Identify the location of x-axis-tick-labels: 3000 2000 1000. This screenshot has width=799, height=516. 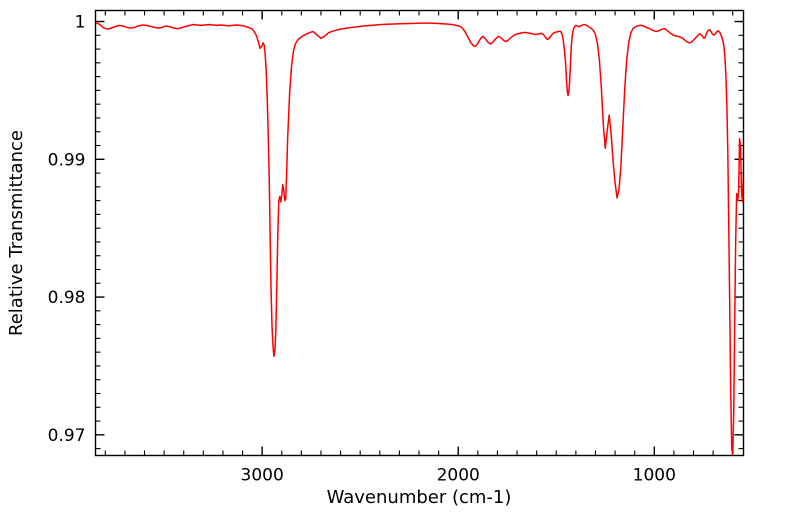
(458, 476).